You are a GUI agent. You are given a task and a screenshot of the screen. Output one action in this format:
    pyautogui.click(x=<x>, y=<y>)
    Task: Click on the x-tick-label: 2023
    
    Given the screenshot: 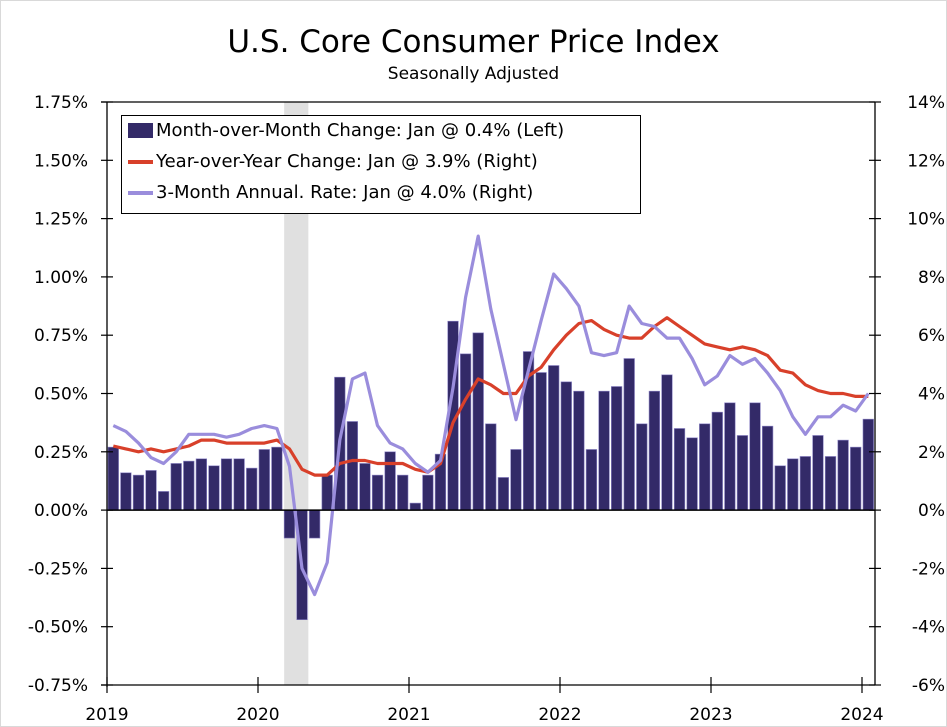 What is the action you would take?
    pyautogui.click(x=710, y=715)
    